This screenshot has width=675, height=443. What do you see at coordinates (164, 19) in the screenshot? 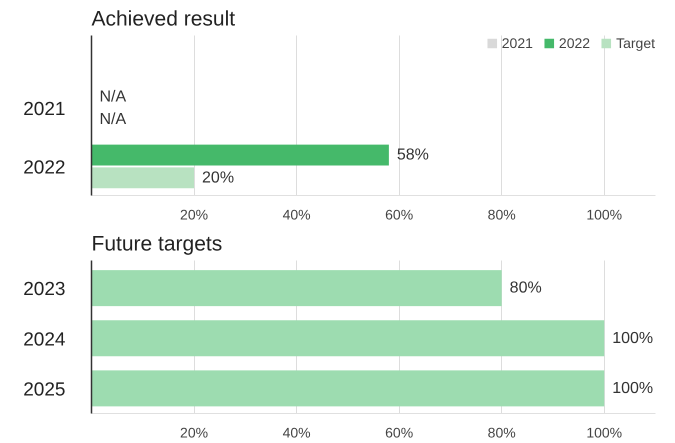
I see `chart-title: Achieved result` at bounding box center [164, 19].